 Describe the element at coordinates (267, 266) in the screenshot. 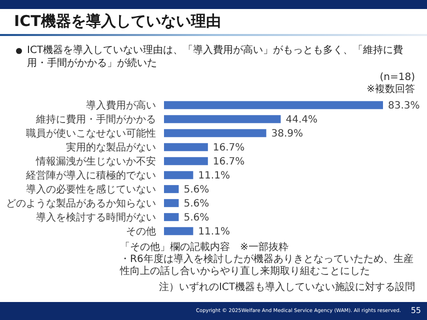

I see `text: ・R6年度は導入を検討したが機器ありきとなっていたため、生産性向上の話し合いからやり直し来期取り組むことにした` at that location.